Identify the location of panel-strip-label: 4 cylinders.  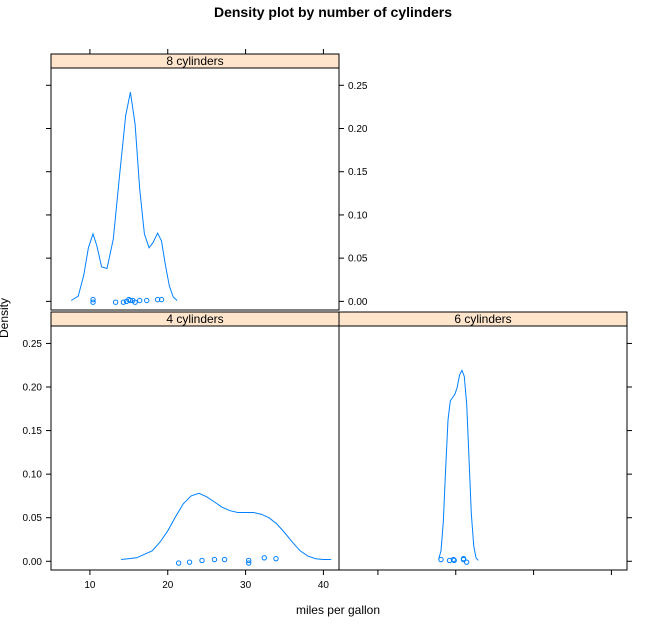
(194, 319).